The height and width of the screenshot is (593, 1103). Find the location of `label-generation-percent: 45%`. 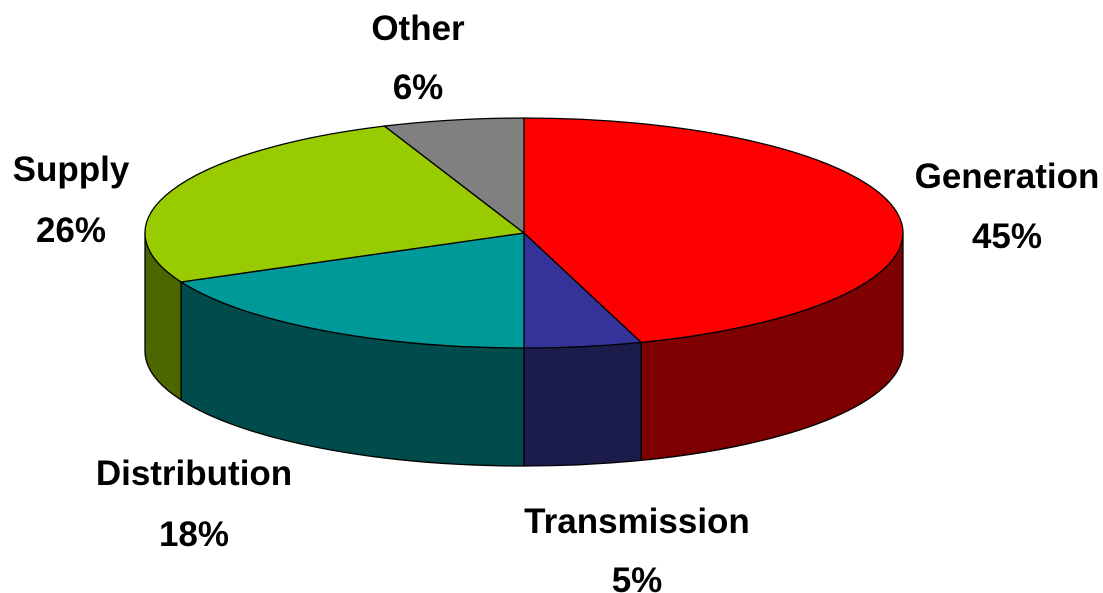

label-generation-percent: 45% is located at coordinates (1007, 236).